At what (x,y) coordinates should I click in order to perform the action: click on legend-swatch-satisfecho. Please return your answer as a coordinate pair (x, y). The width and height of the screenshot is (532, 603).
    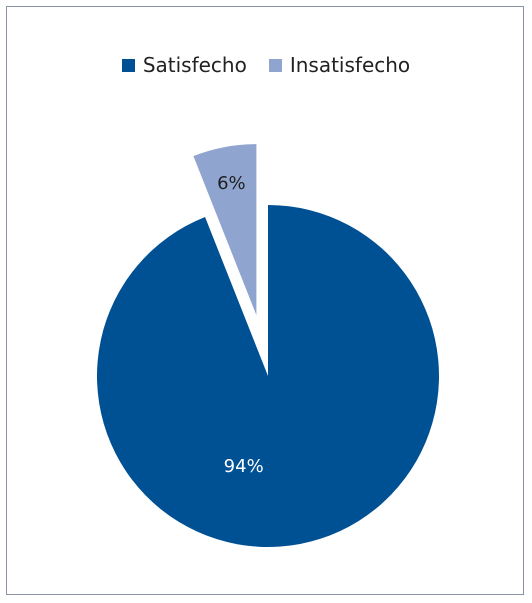
    Looking at the image, I should click on (128, 65).